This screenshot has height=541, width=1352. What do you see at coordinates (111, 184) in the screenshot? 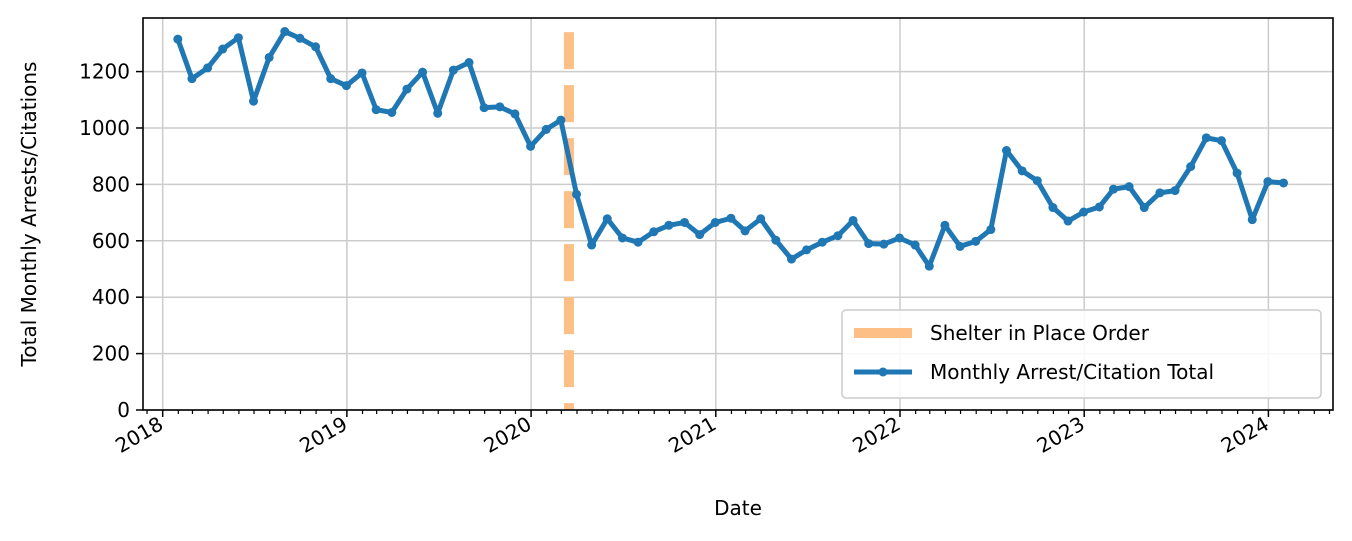
I see `y-tick-label: 800` at bounding box center [111, 184].